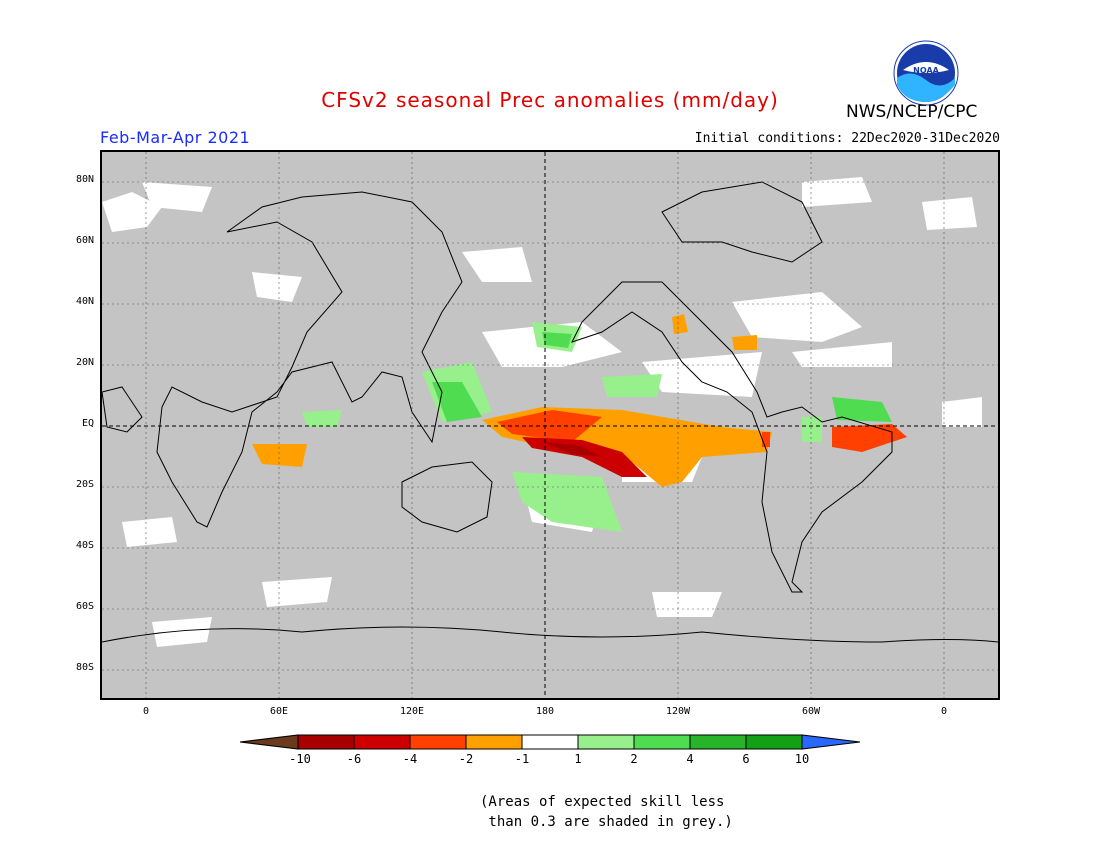  I want to click on initial-conditions: Initial conditions: 22Dec2020-31Dec2020, so click(847, 138).